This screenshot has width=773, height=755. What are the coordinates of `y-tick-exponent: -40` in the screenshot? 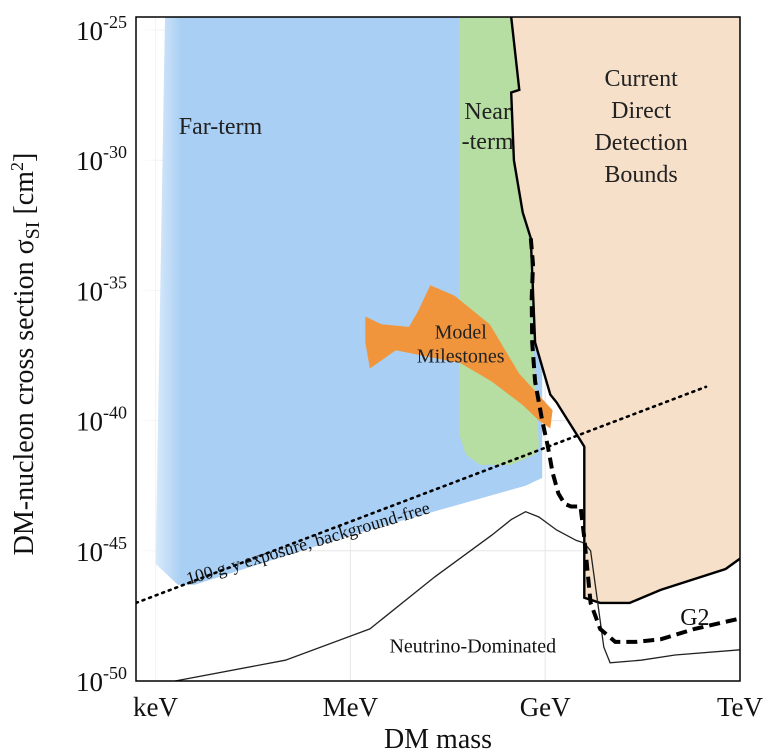 It's located at (115, 413).